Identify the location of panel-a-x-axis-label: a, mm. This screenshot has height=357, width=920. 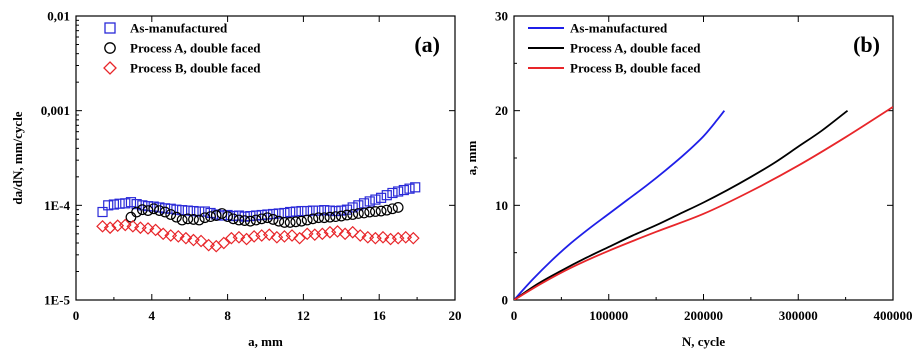
(265, 341).